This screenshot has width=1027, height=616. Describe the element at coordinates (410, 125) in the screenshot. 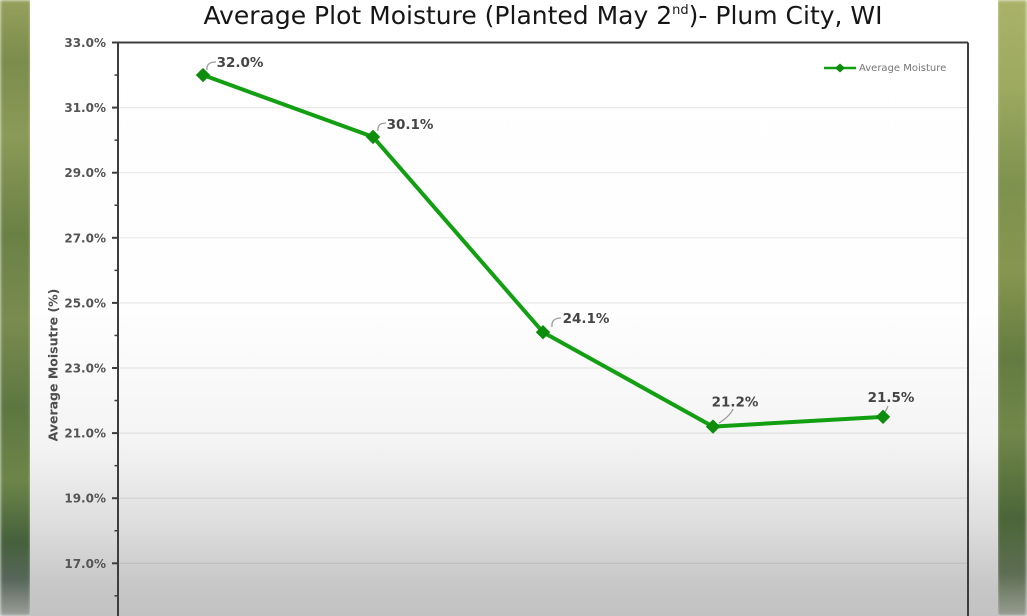

I see `data-point-label: 30.1%` at that location.